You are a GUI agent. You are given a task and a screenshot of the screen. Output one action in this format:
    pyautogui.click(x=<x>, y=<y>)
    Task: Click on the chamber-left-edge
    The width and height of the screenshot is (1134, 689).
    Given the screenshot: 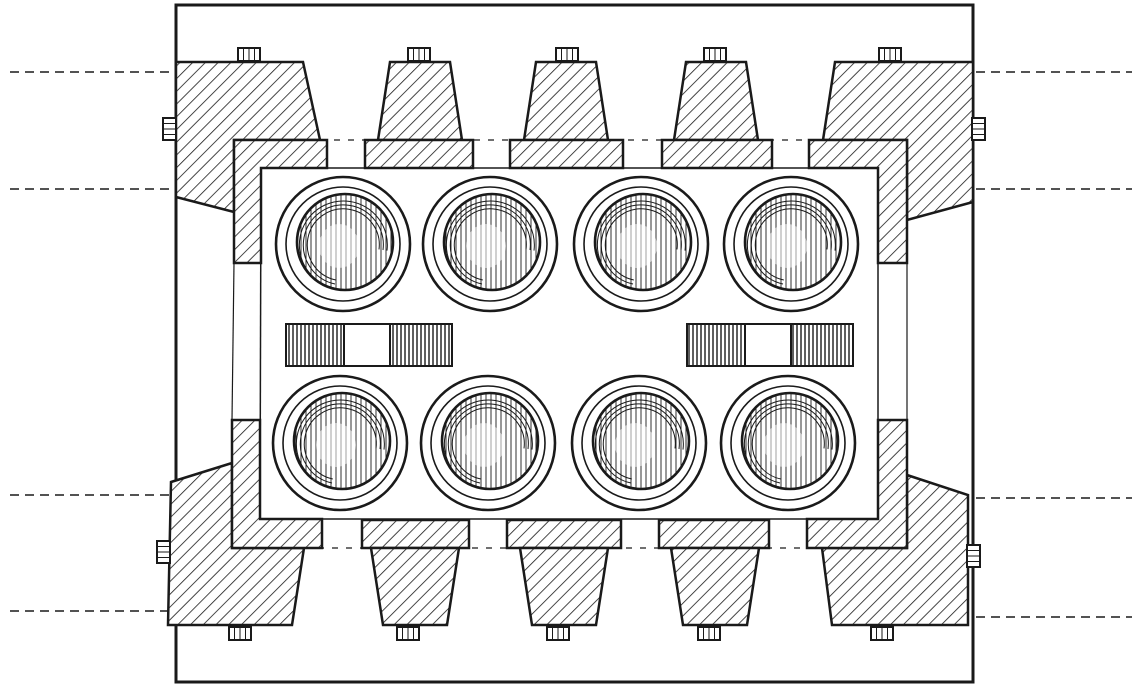 What is the action you would take?
    pyautogui.click(x=260, y=343)
    